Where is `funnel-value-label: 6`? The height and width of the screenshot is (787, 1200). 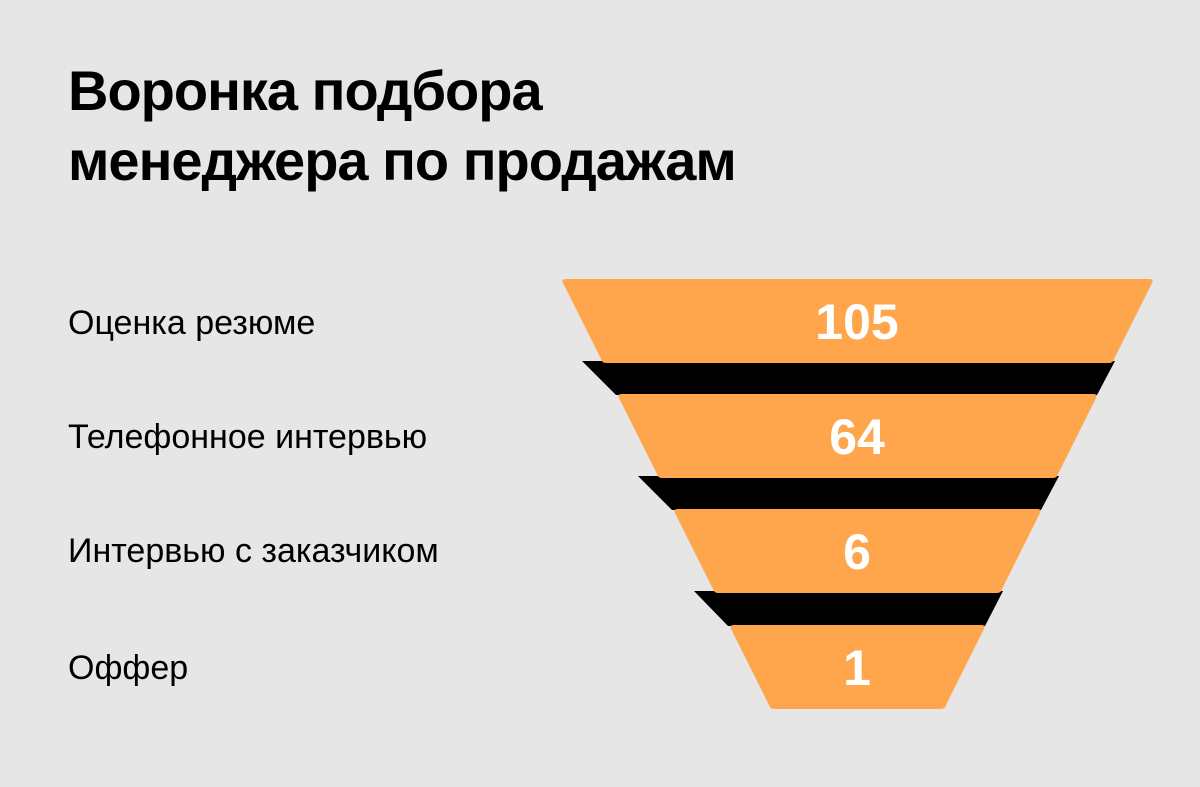 funnel-value-label: 6 is located at coordinates (857, 552).